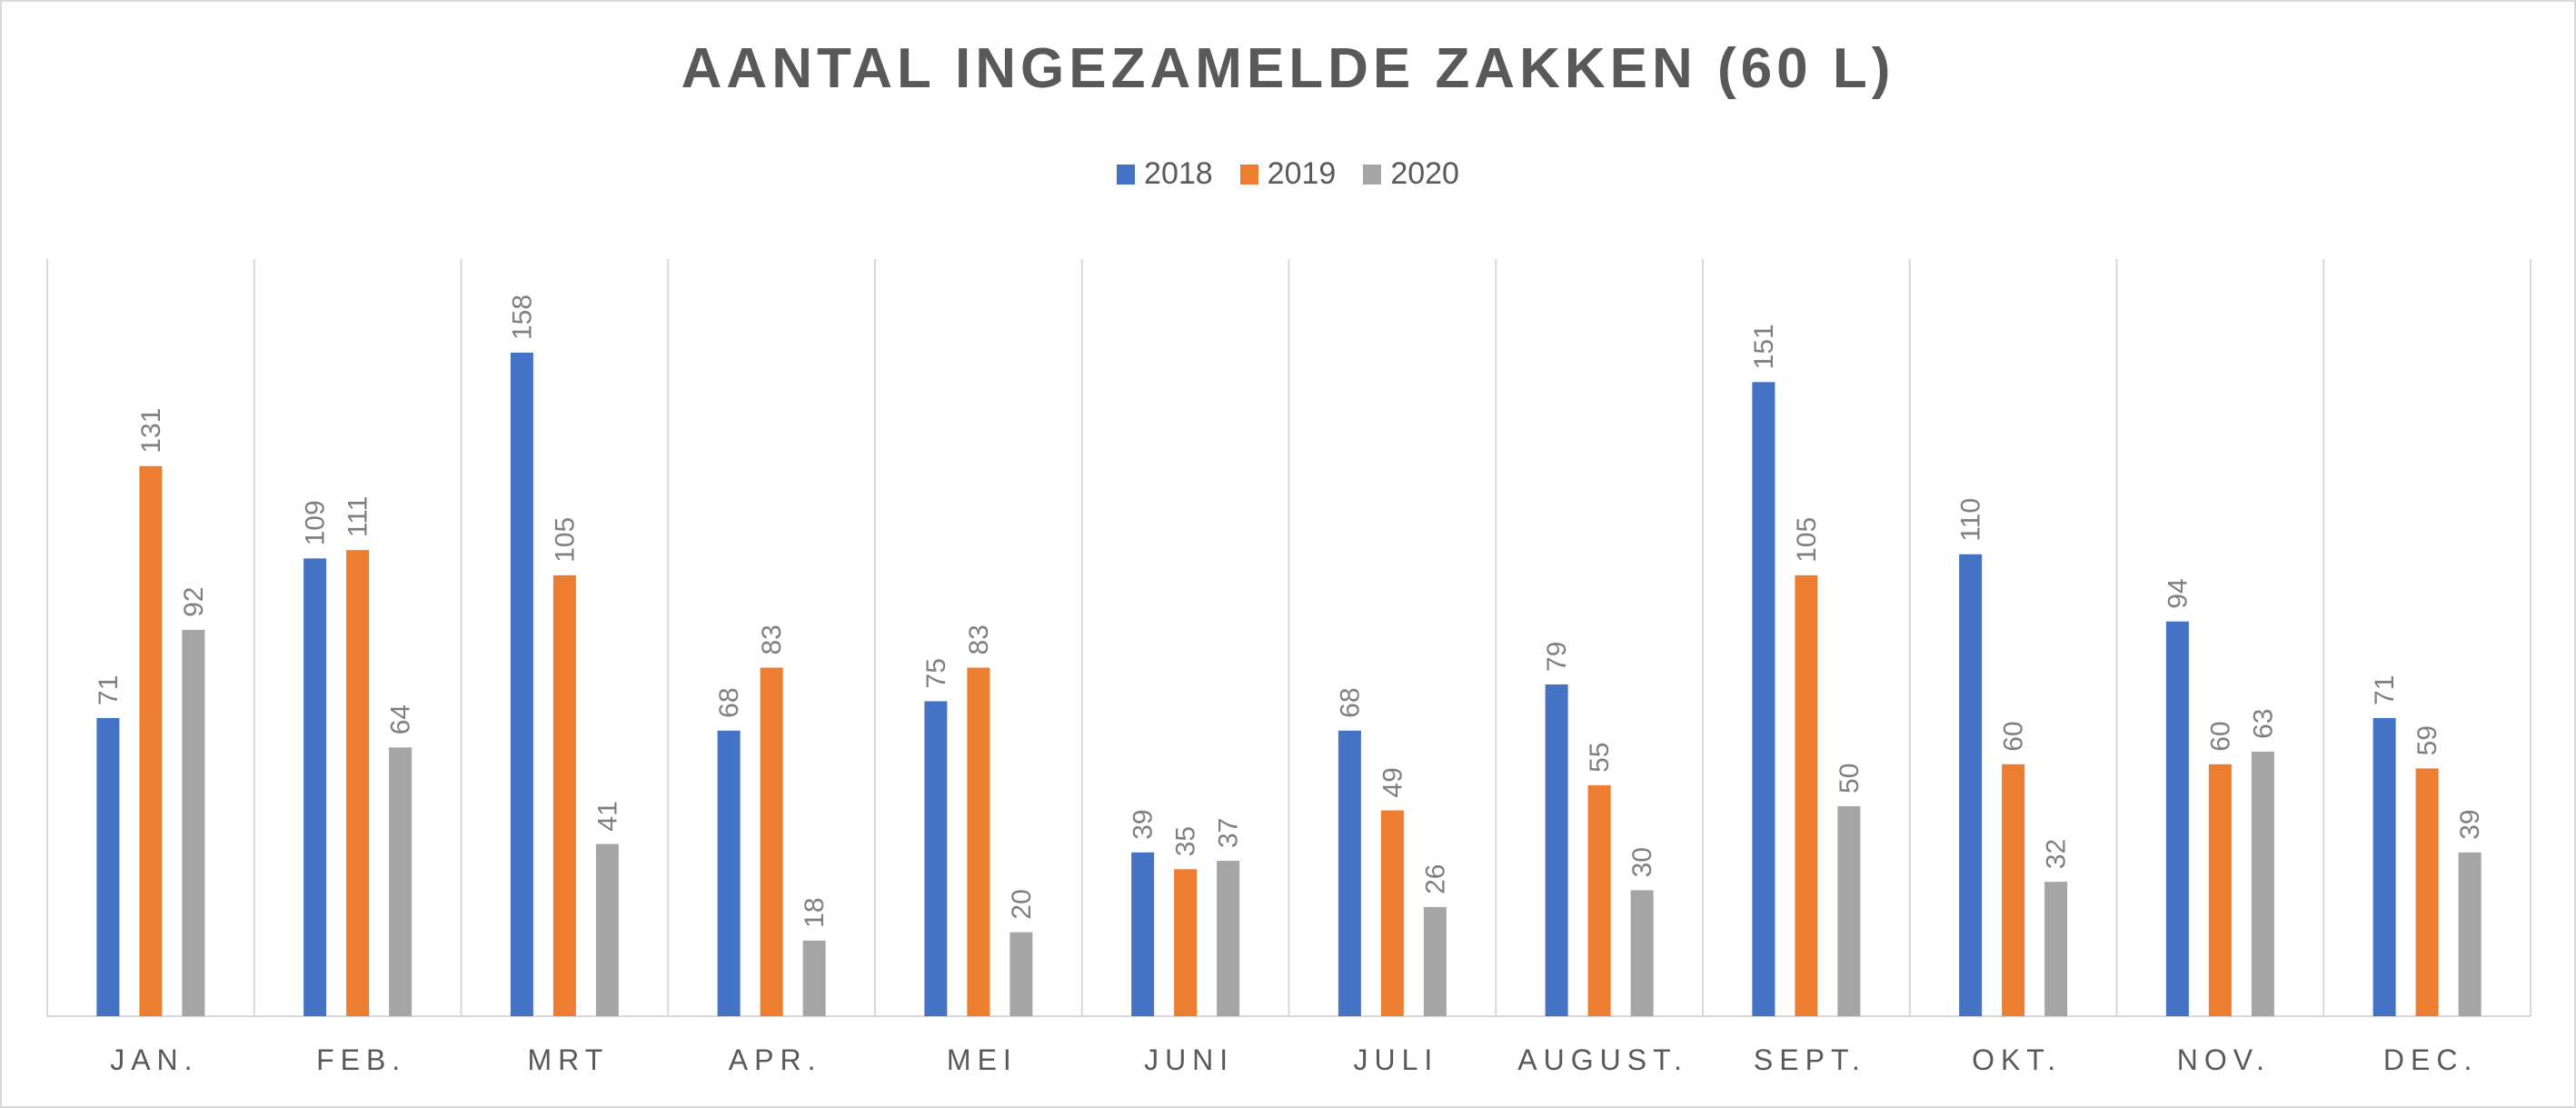 This screenshot has height=1108, width=2576. Describe the element at coordinates (154, 1060) in the screenshot. I see `x-tick-label: JAN.` at that location.